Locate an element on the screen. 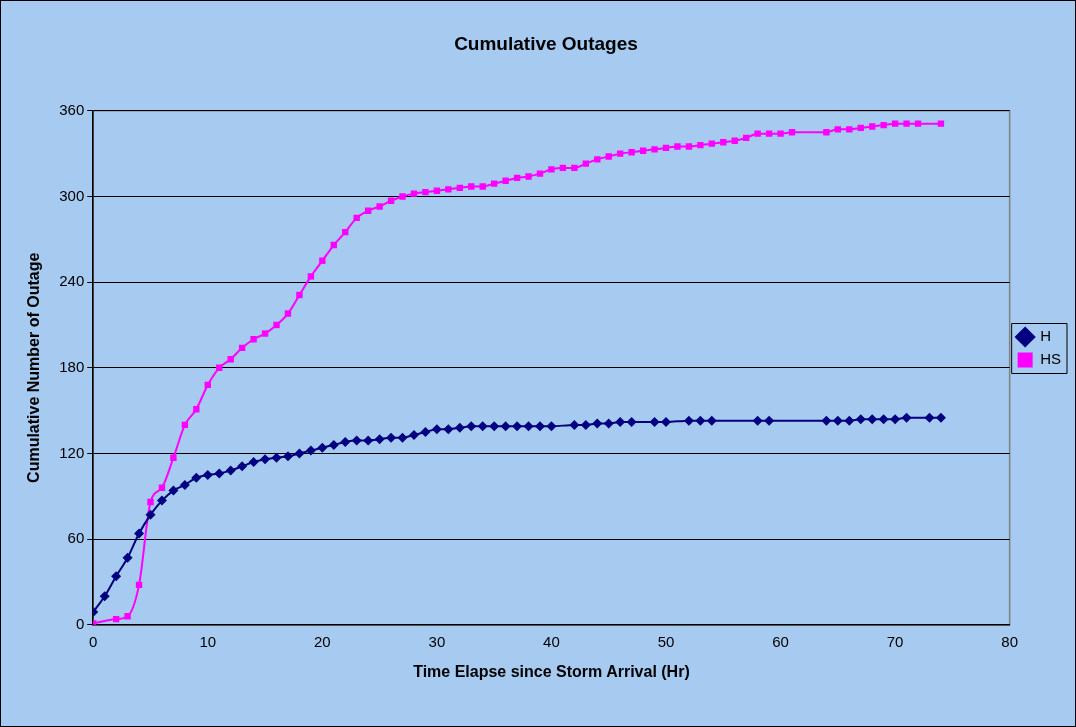 The image size is (1076, 727). y-tick-label: 60 is located at coordinates (76, 538).